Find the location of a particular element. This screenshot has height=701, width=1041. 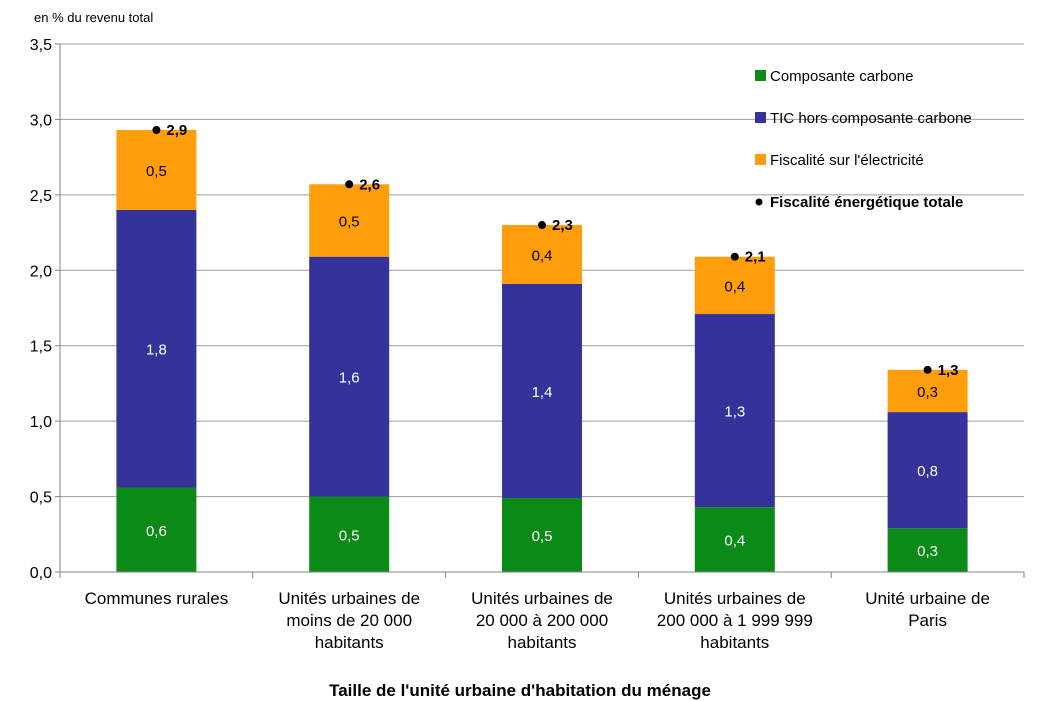

category-label: 20 000 à 200 000 is located at coordinates (542, 620).